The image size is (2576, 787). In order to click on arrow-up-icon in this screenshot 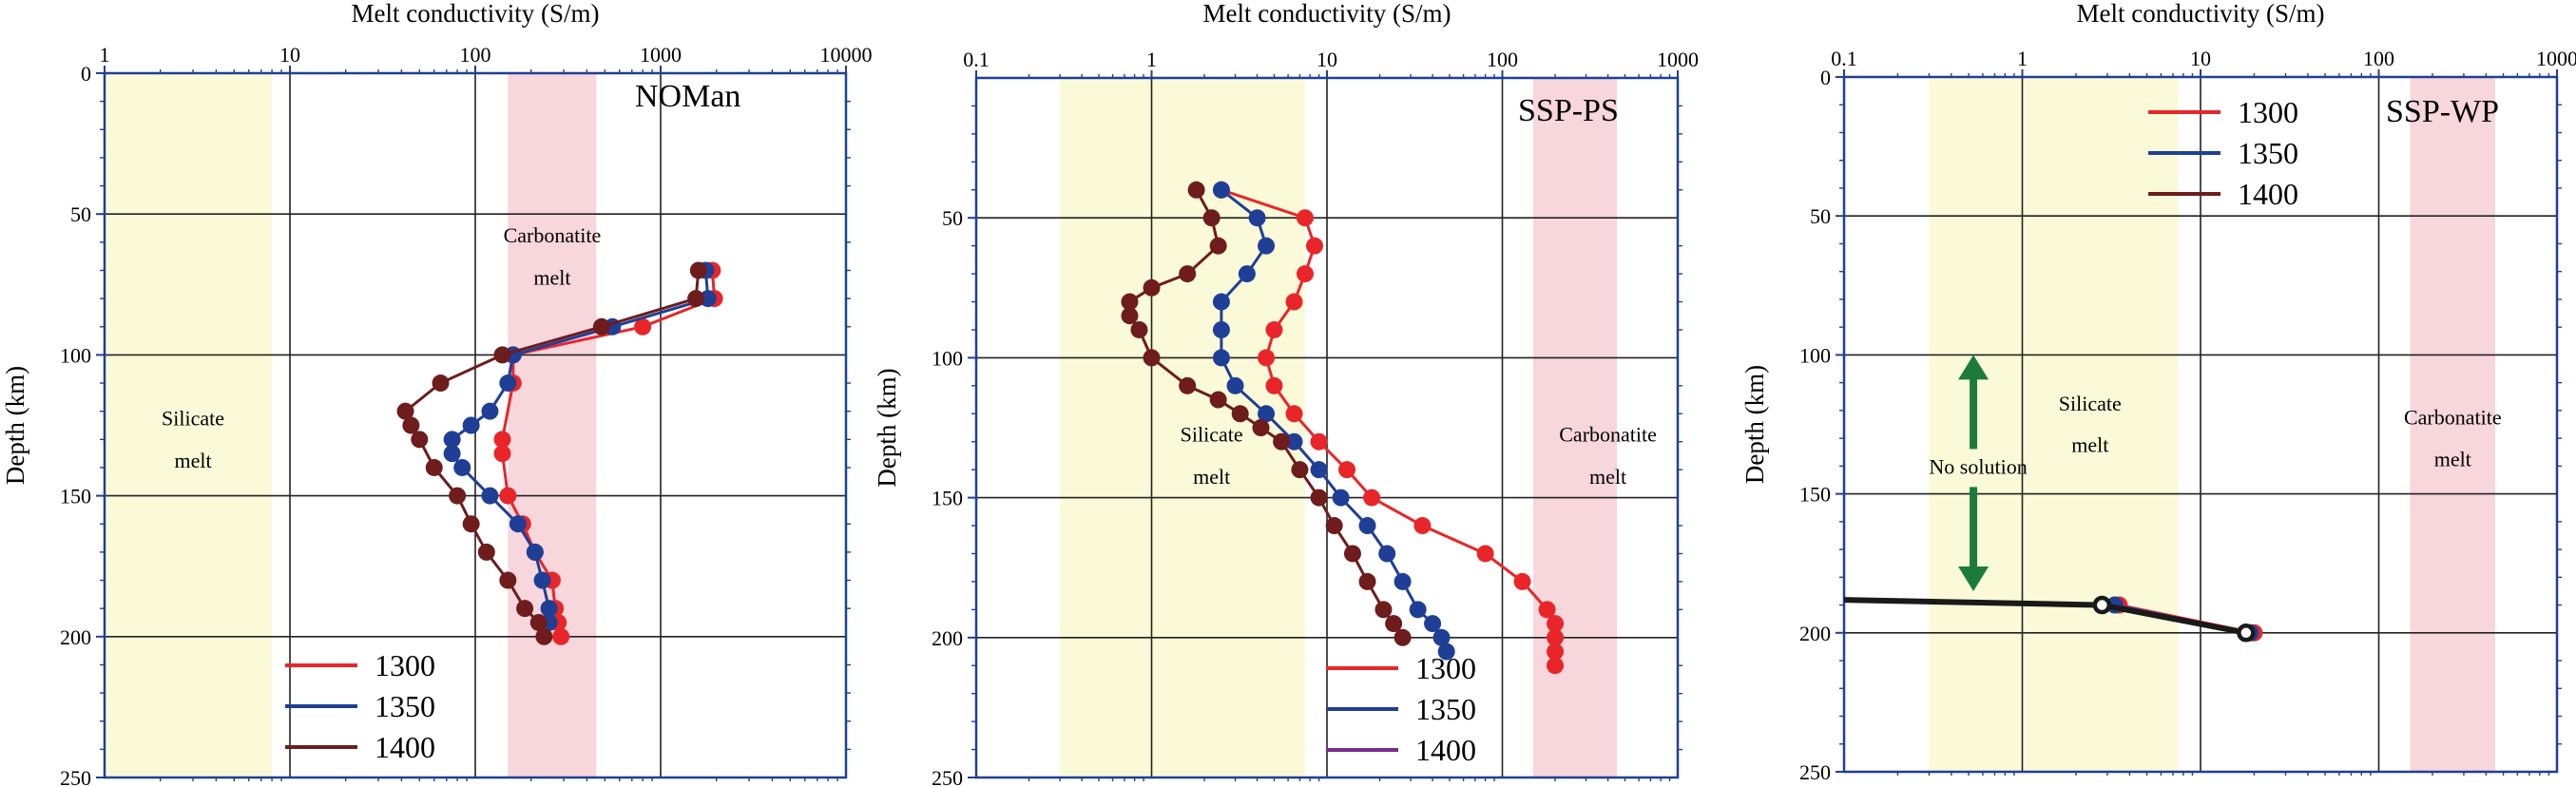, I will do `click(1974, 367)`.